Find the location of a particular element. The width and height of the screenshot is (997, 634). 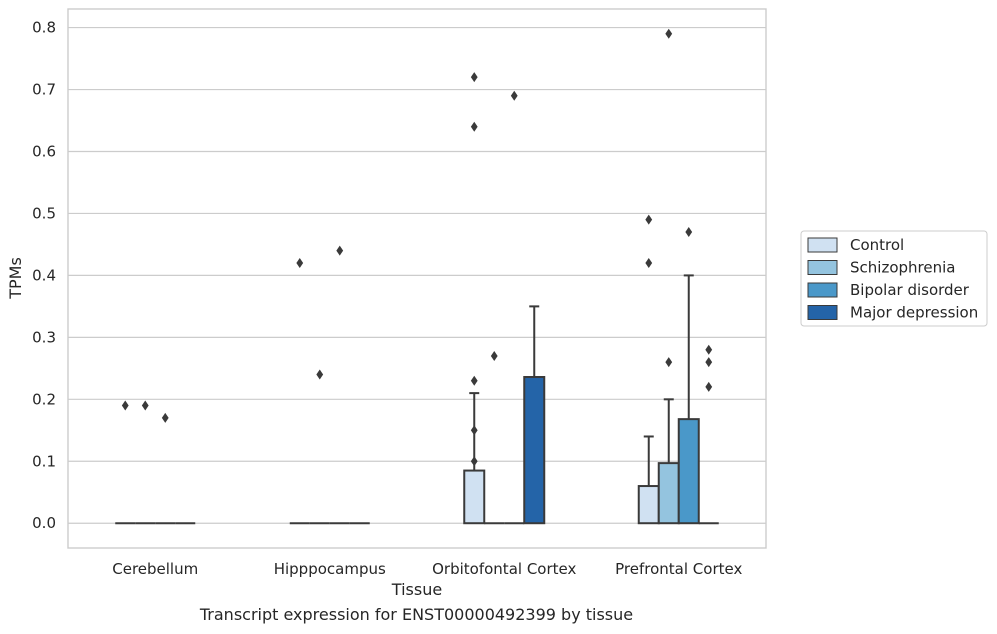

x-tick-label: Prefrontal Cortex is located at coordinates (678, 569).